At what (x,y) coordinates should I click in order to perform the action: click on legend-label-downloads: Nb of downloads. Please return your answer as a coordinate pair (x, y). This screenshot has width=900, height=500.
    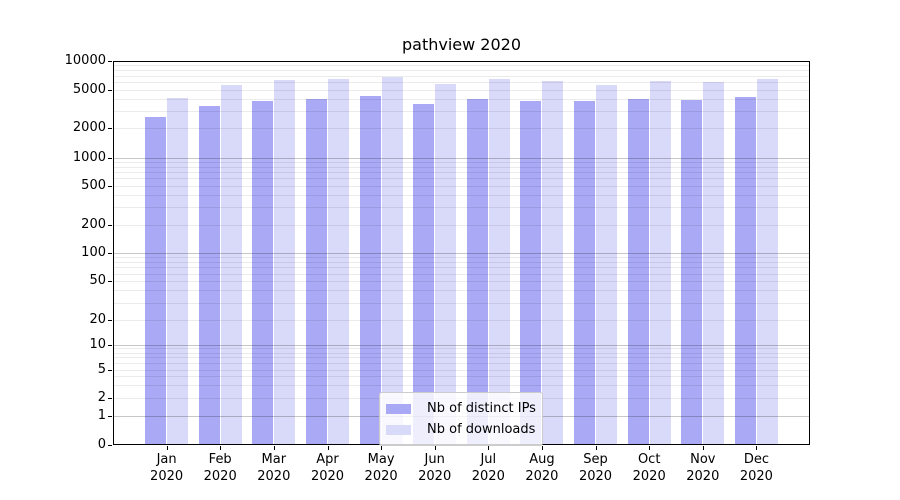
    Looking at the image, I should click on (481, 429).